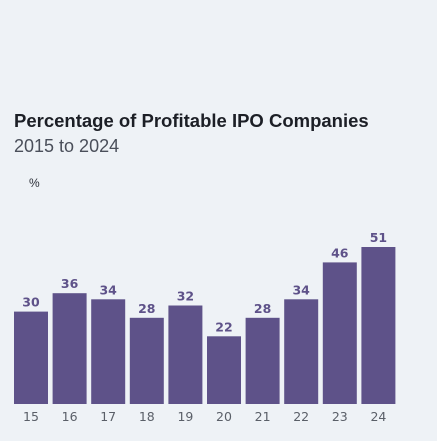  Describe the element at coordinates (146, 308) in the screenshot. I see `value-label-18: 28` at that location.